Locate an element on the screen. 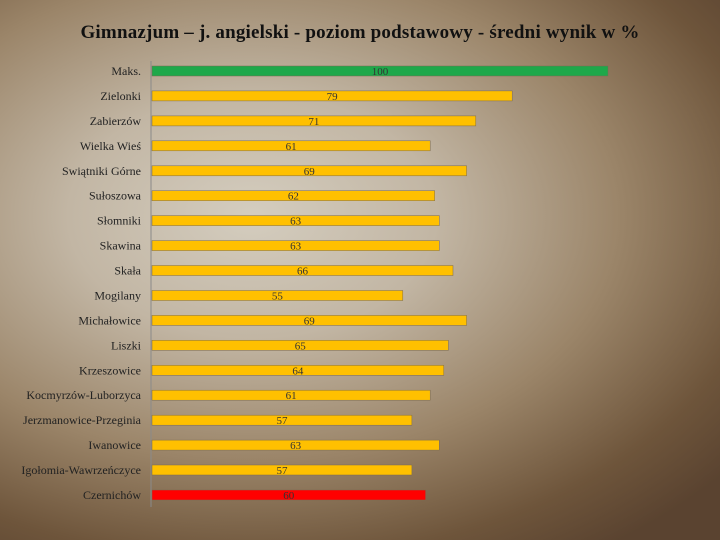  category-label: Zielonki is located at coordinates (120, 96).